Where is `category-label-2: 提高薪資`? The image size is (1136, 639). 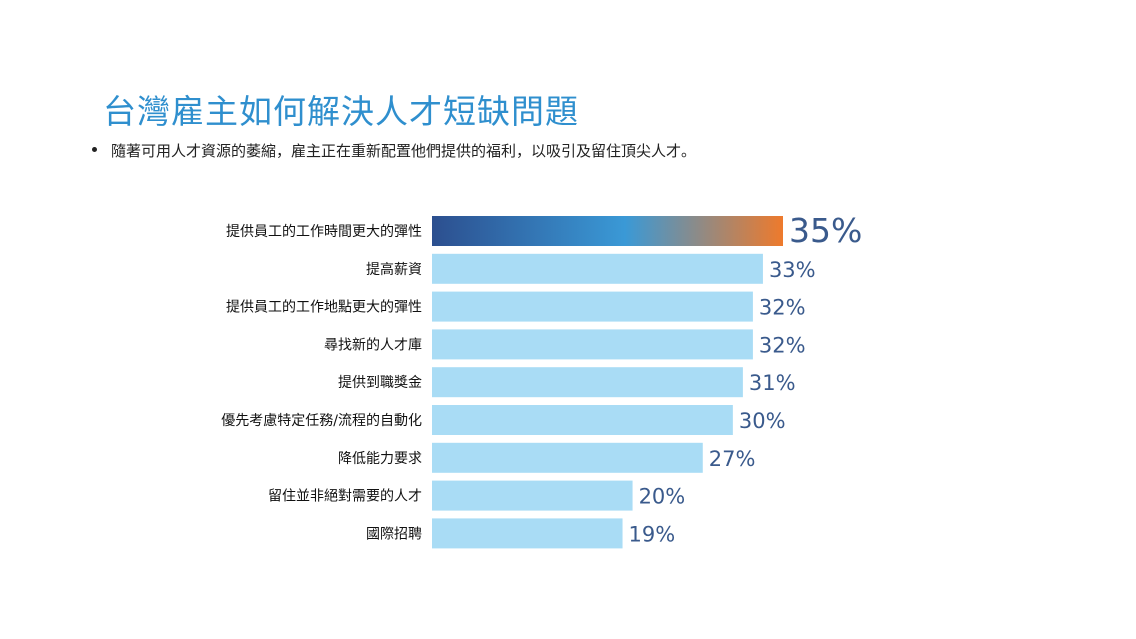
category-label-2: 提高薪資 is located at coordinates (394, 269).